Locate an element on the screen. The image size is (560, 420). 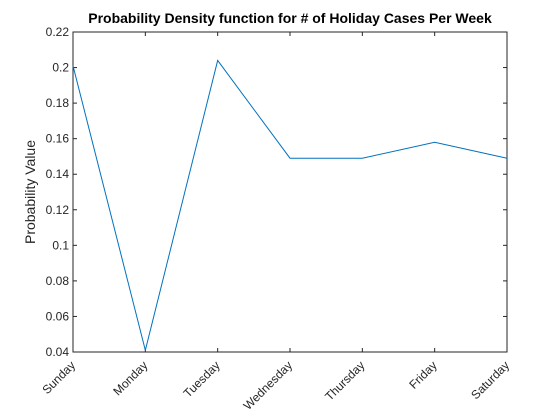
x-tick-label: Thursday is located at coordinates (344, 380).